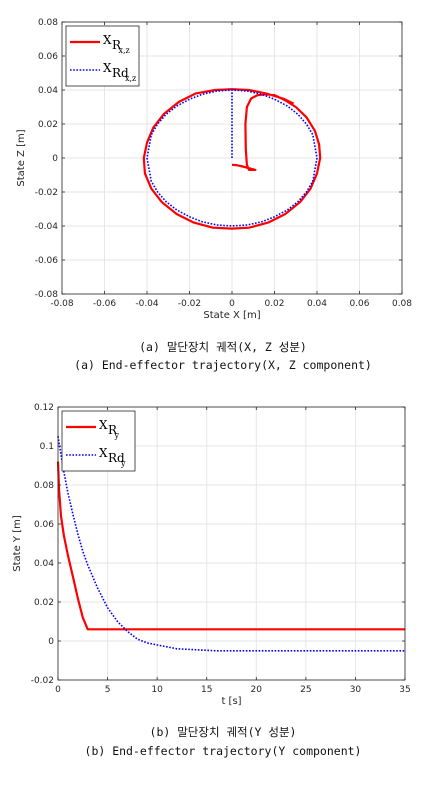  What do you see at coordinates (231, 315) in the screenshot?
I see `x-axis-label: State X [m]` at bounding box center [231, 315].